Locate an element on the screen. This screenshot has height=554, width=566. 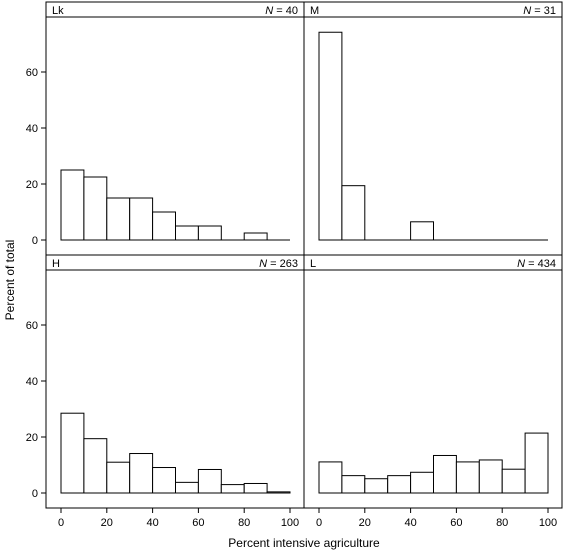
ytick-label-1-60: 60 is located at coordinates (32, 326).